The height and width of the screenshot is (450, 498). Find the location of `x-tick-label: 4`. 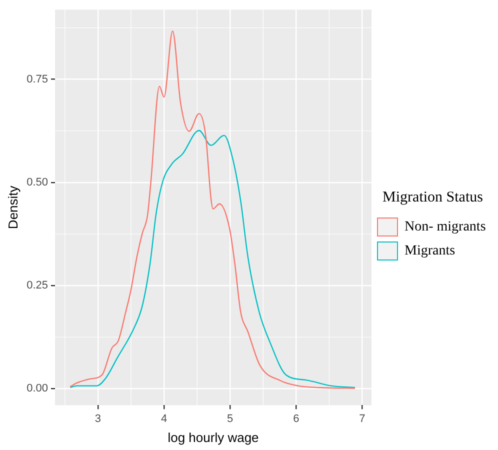

x-tick-label: 4 is located at coordinates (164, 418).